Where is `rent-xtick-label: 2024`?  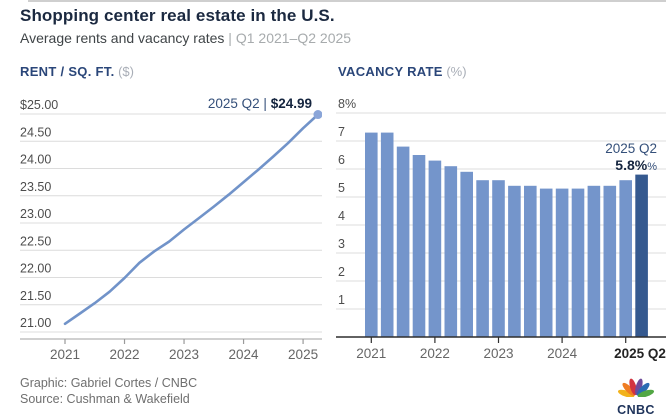 rent-xtick-label: 2024 is located at coordinates (244, 354).